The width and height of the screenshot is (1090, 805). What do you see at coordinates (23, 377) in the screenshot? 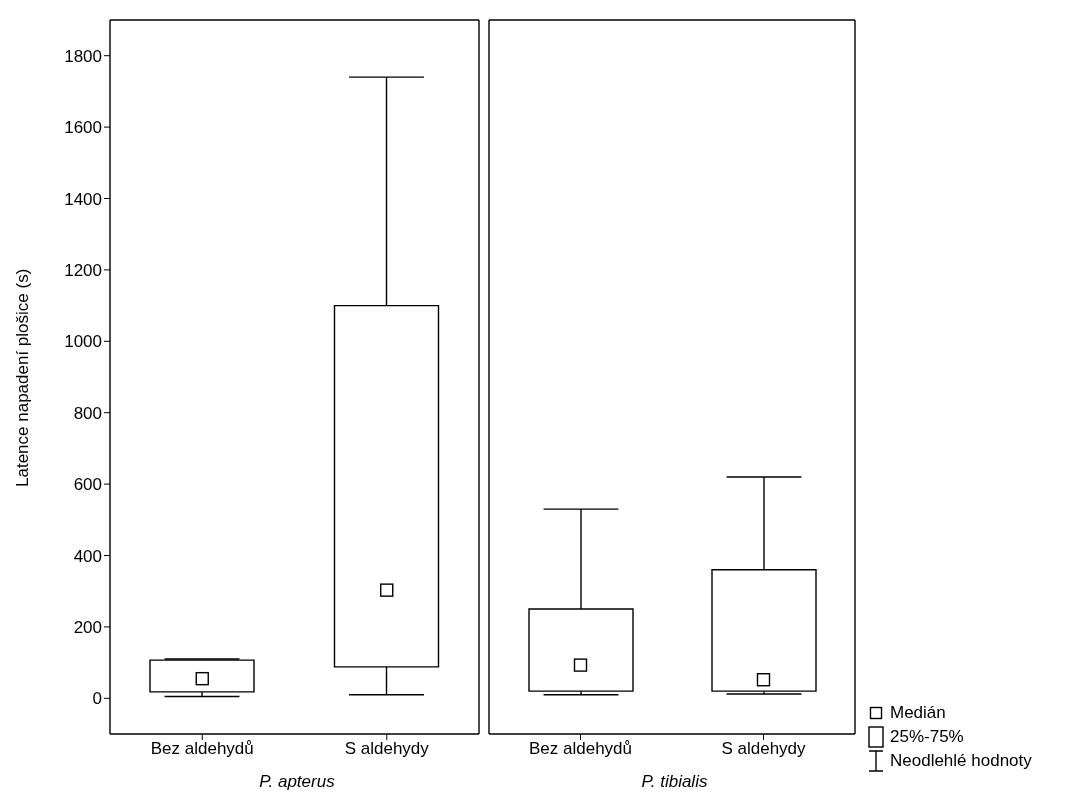
I see `y-axis-title: Latence napadení plošice (s)` at bounding box center [23, 377].